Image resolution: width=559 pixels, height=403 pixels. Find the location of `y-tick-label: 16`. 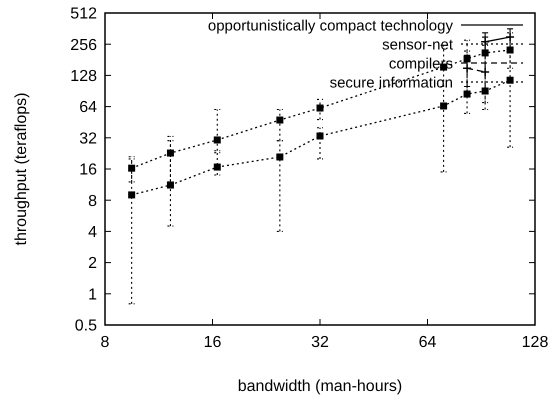

y-tick-label: 16 is located at coordinates (88, 170).